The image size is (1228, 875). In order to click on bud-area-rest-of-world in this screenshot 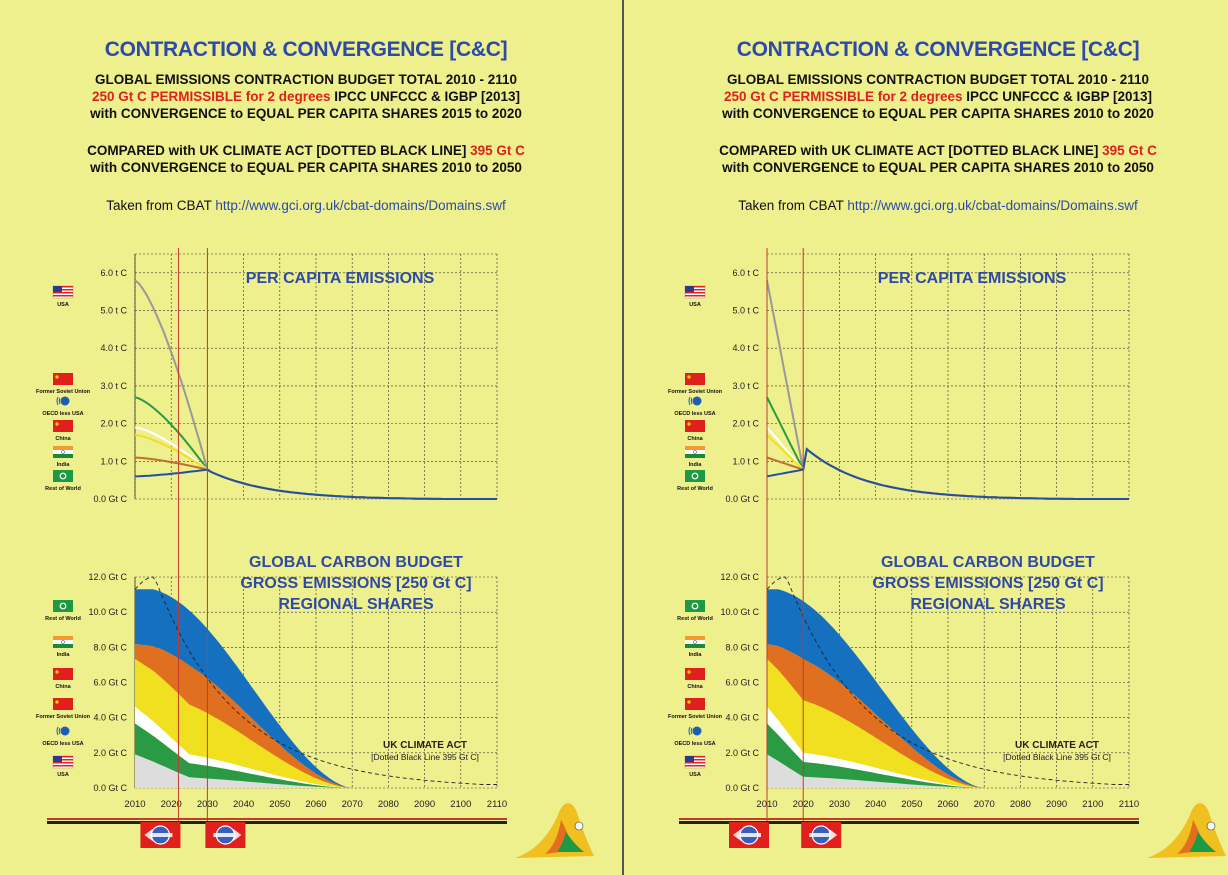, I will do `click(885, 688)`.